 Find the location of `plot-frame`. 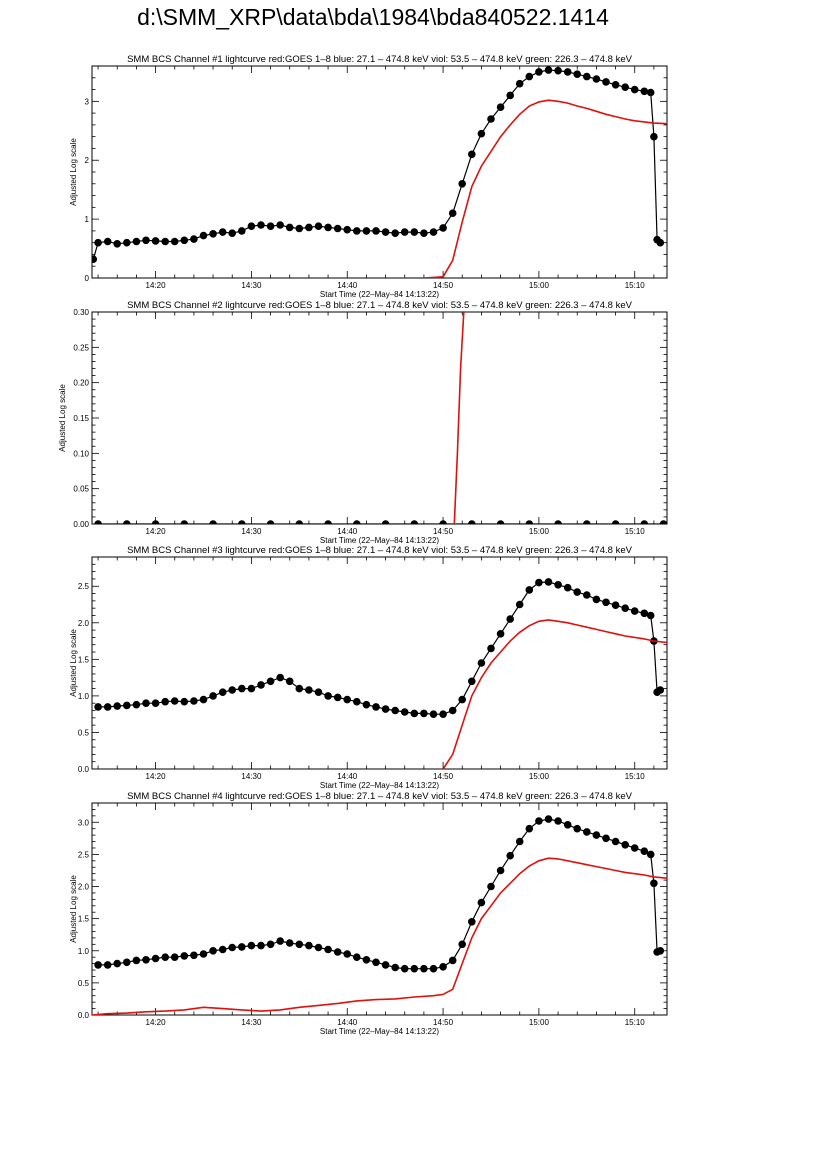

plot-frame is located at coordinates (379, 663).